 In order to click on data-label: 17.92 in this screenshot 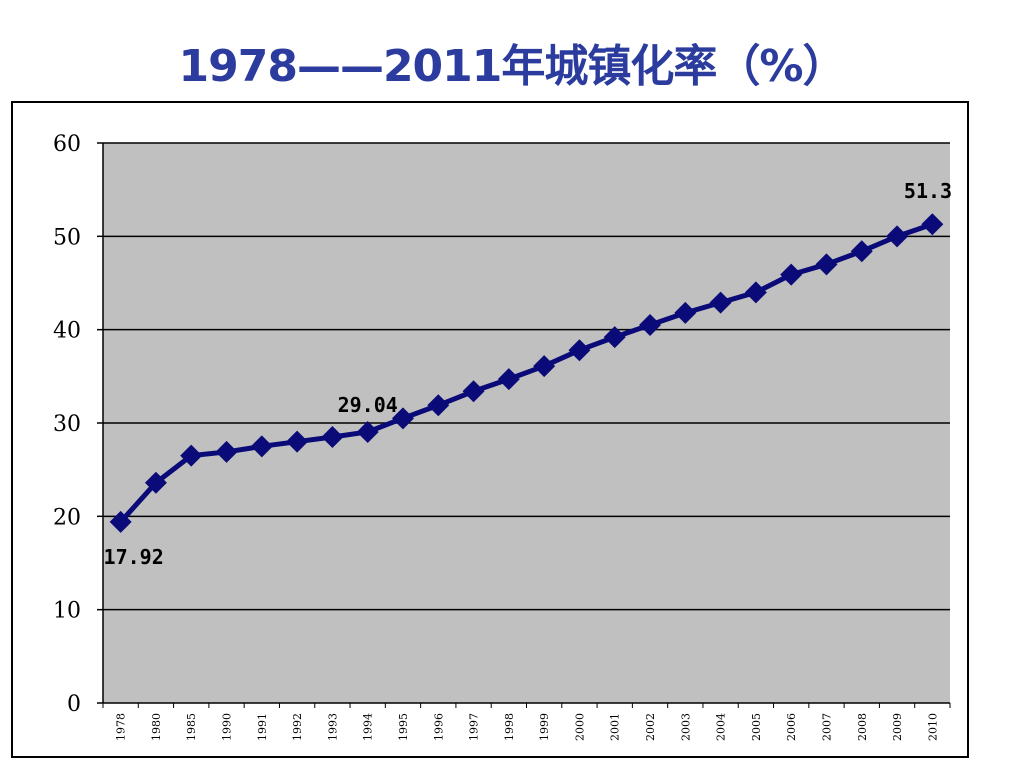, I will do `click(134, 557)`.